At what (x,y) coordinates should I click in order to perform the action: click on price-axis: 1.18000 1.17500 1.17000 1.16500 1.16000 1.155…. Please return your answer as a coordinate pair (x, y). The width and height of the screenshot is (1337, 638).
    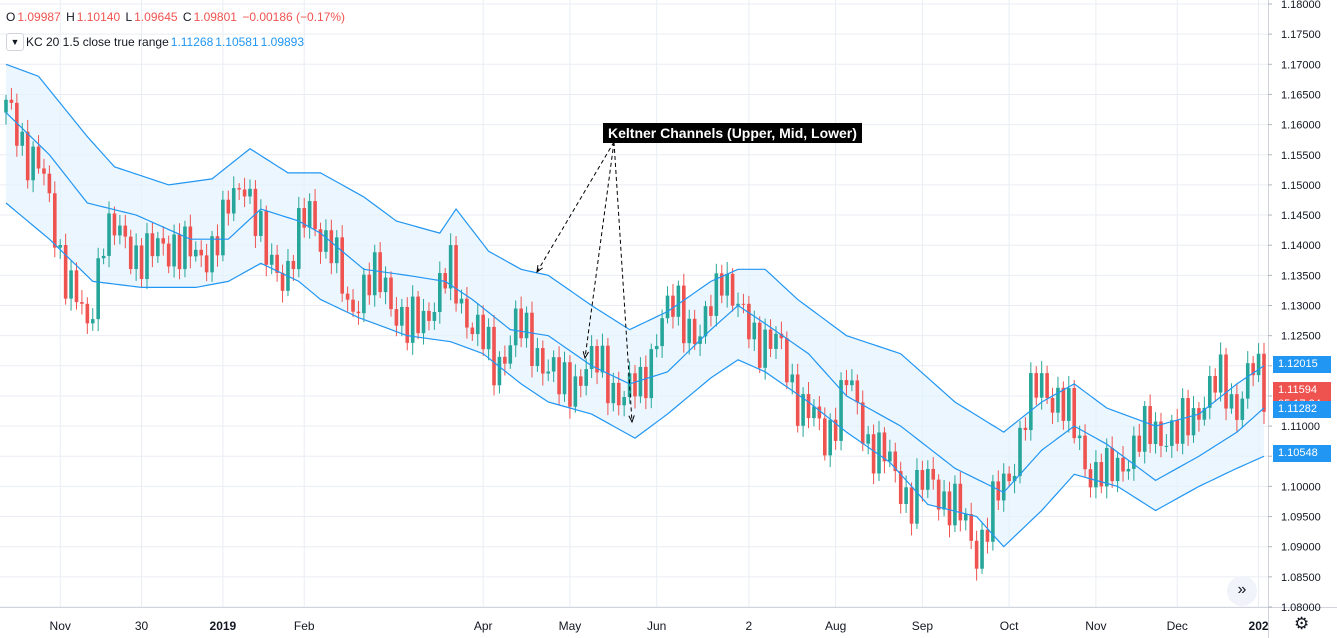
    Looking at the image, I should click on (1294, 307).